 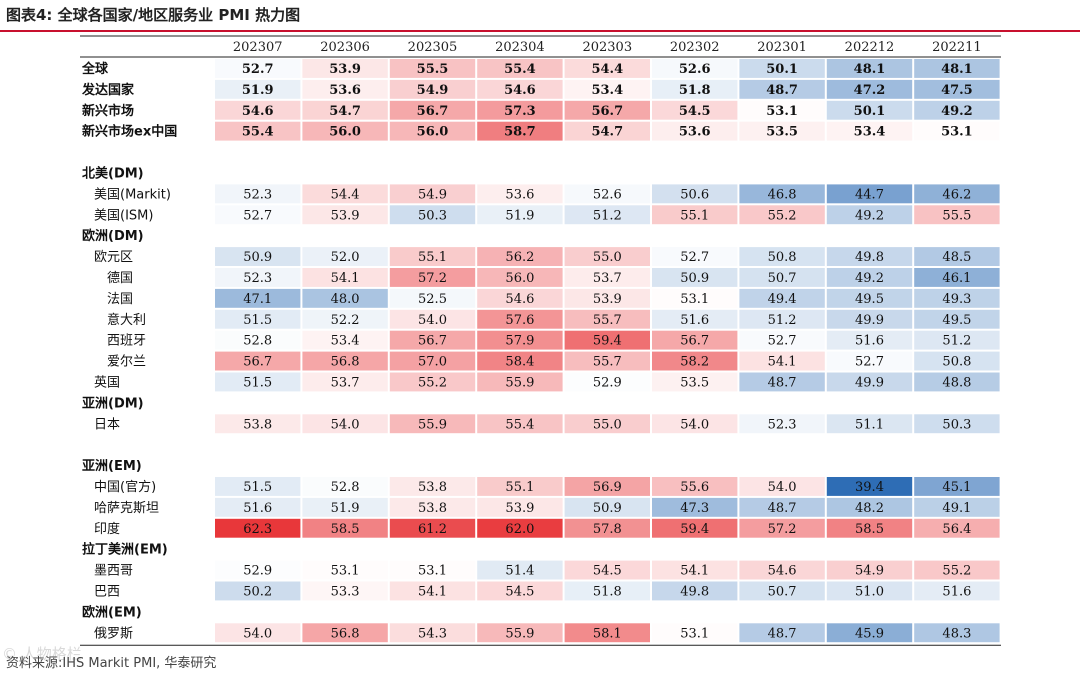 I want to click on cell-value: 52.9, so click(x=257, y=571).